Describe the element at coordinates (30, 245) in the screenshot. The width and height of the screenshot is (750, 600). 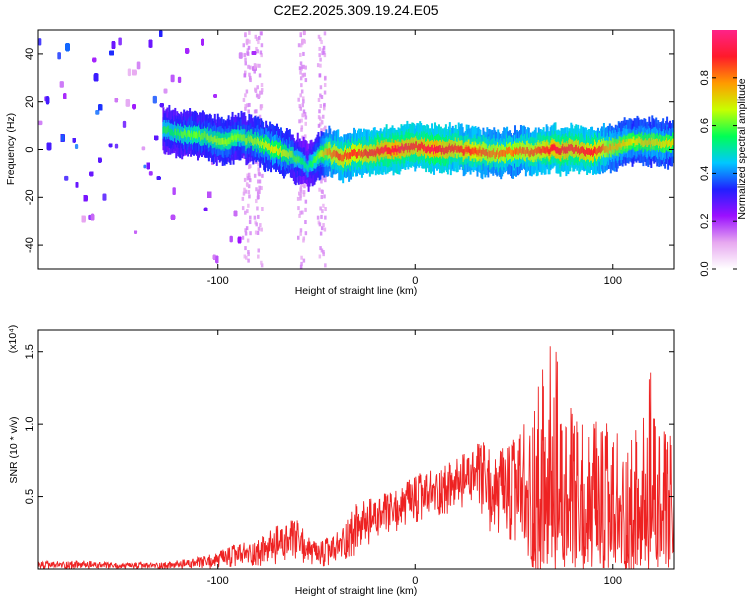
I see `y-tick-label: -40` at that location.